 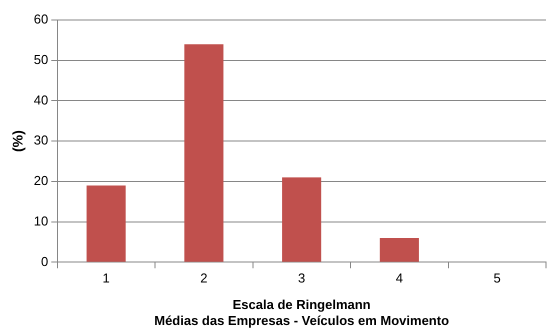 I want to click on y-tick-label: 40, so click(x=41, y=100).